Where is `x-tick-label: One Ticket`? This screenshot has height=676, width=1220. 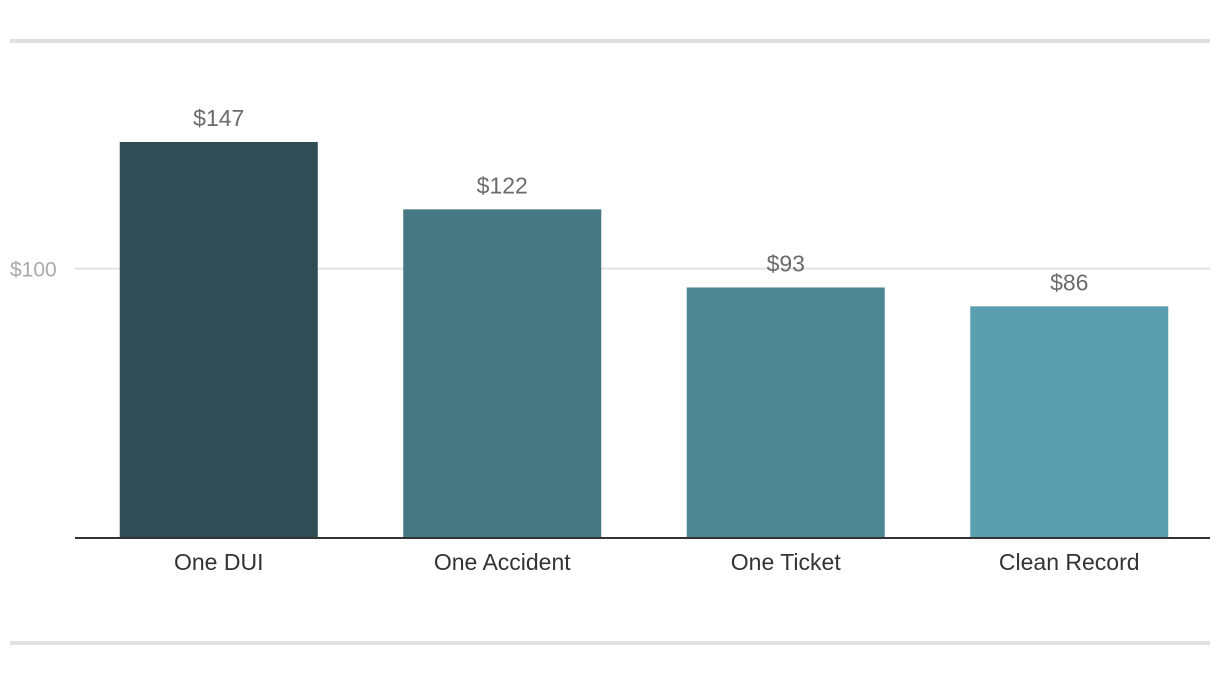 x-tick-label: One Ticket is located at coordinates (786, 562).